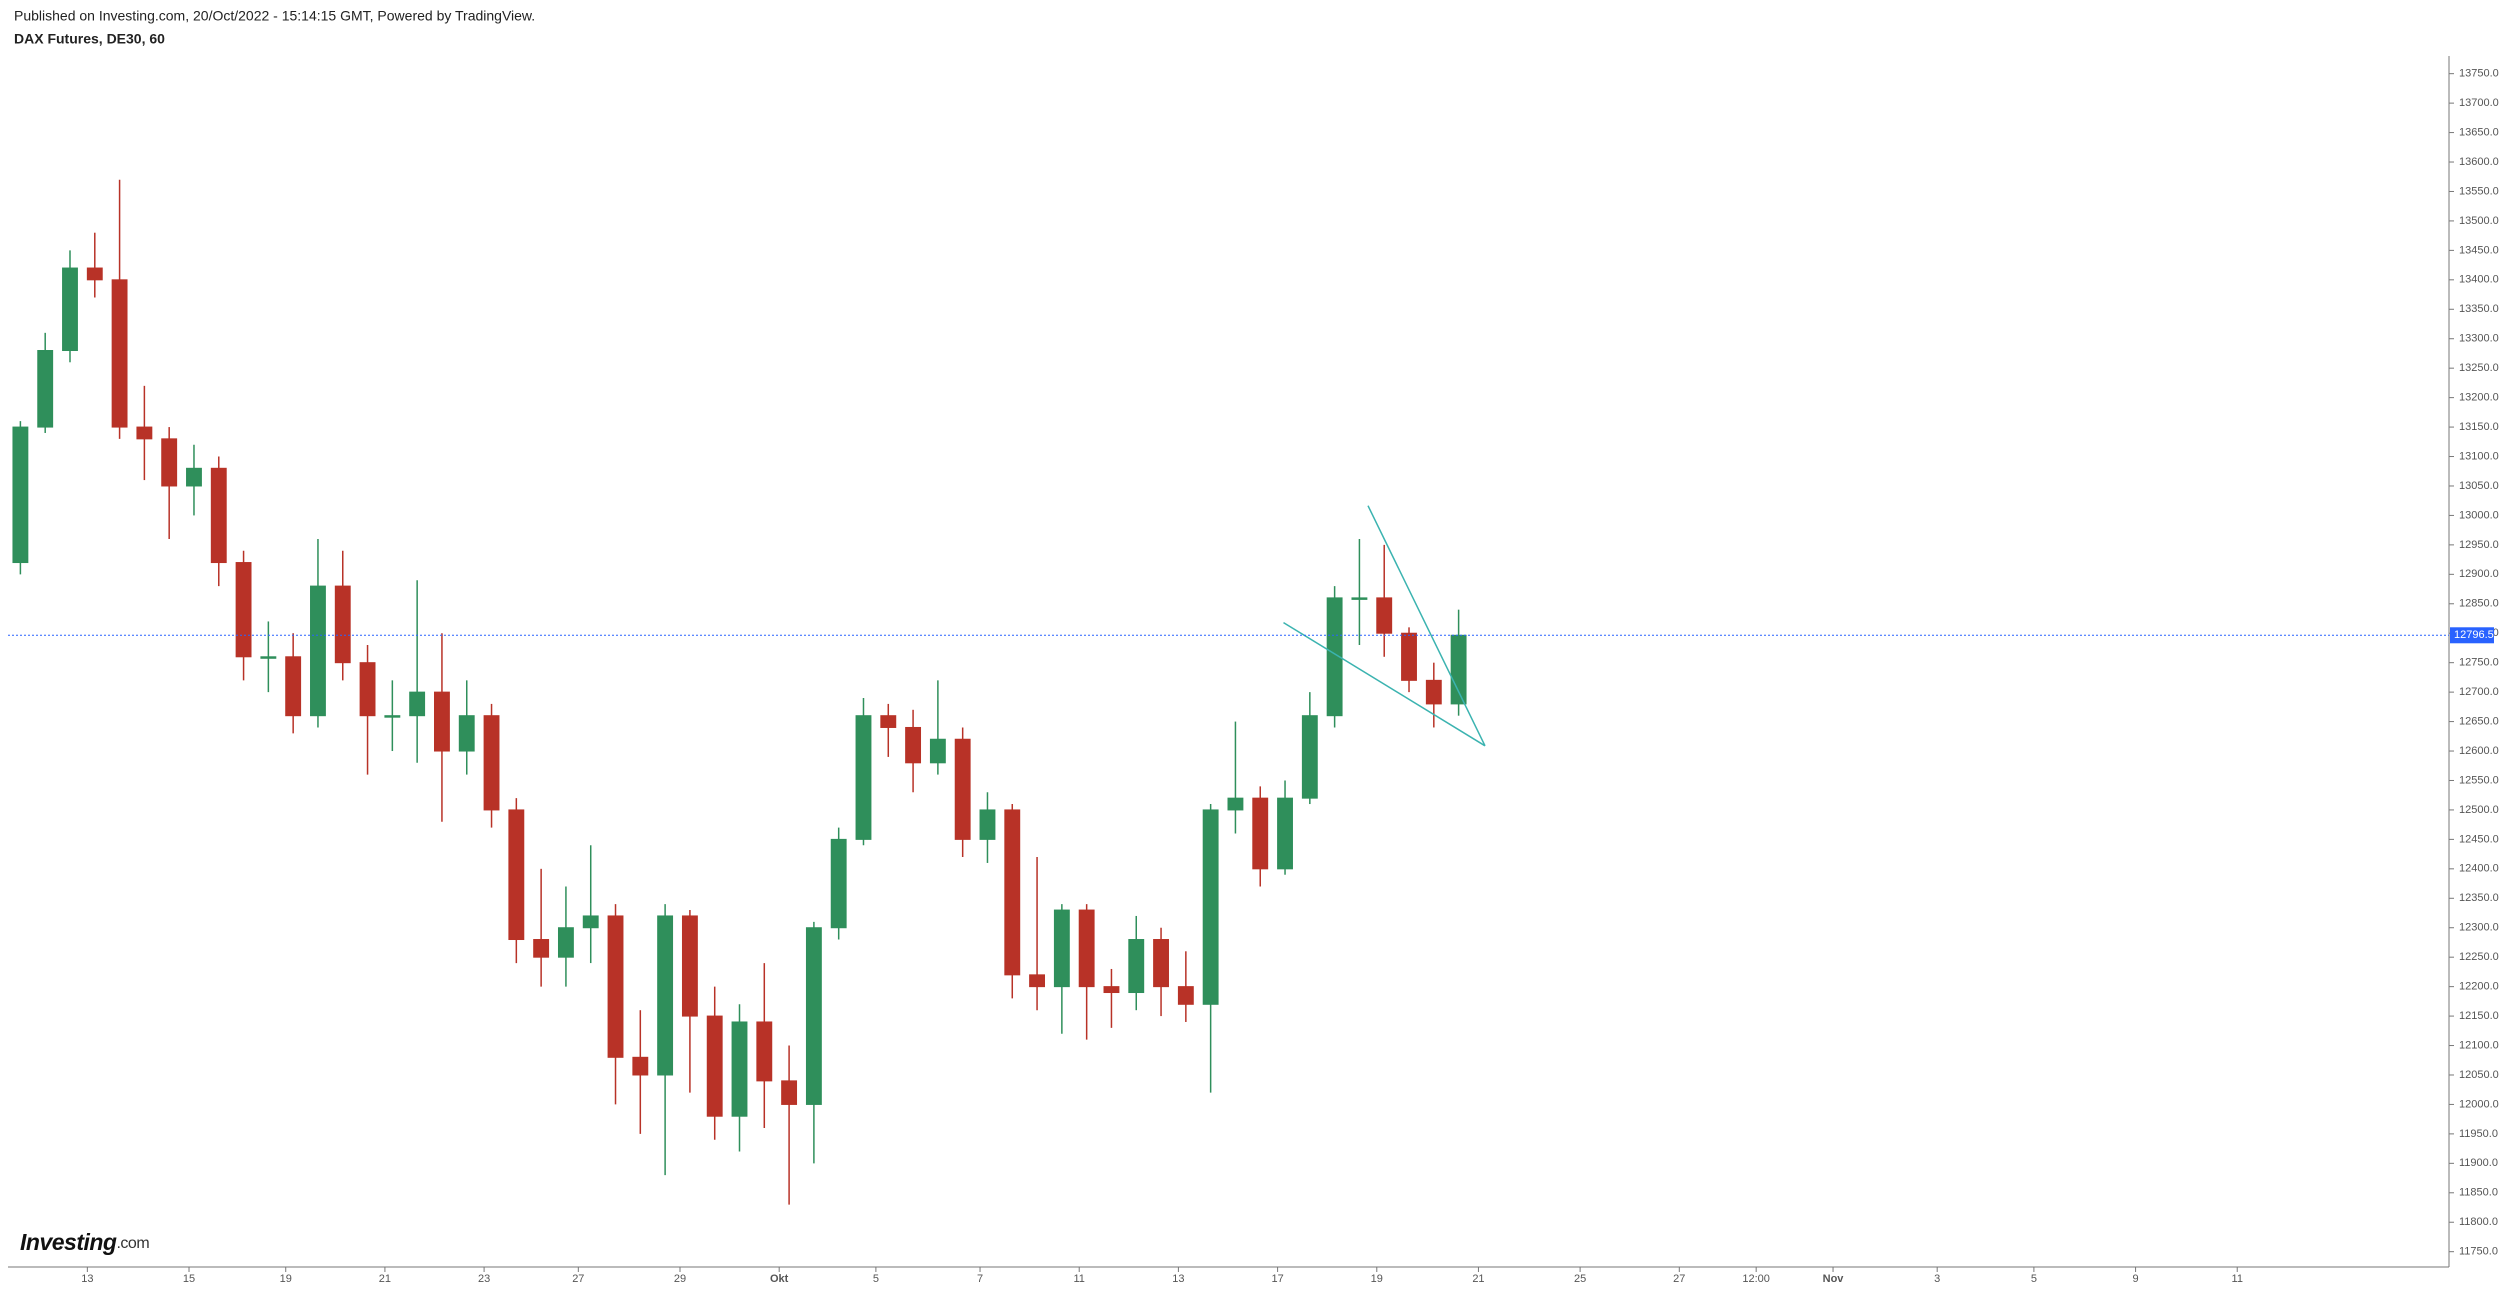 This screenshot has height=1292, width=2510. Describe the element at coordinates (680, 1279) in the screenshot. I see `x-tick-label: 29` at that location.